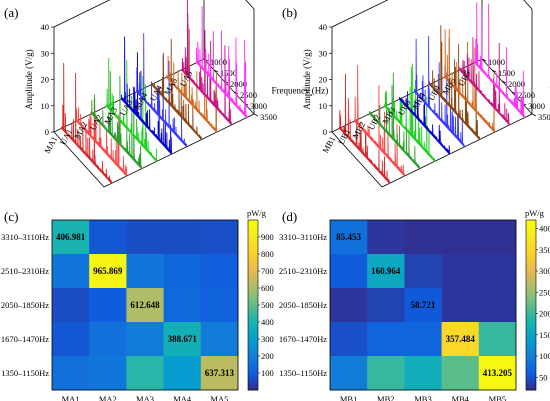 The image size is (550, 401). What do you see at coordinates (267, 271) in the screenshot?
I see `colorbar-tick-label: 700` at bounding box center [267, 271].